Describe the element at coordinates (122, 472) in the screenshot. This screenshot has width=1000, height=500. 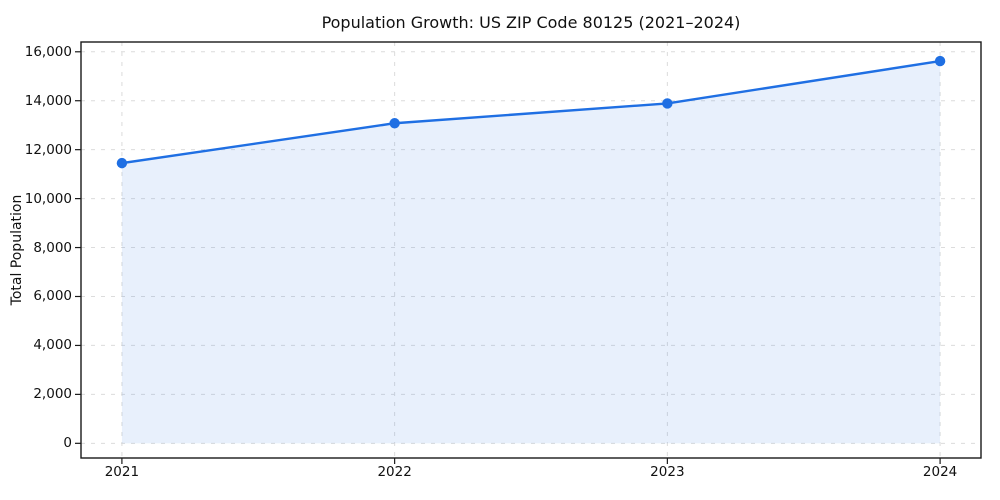
I see `x-tick-label: 2021` at that location.